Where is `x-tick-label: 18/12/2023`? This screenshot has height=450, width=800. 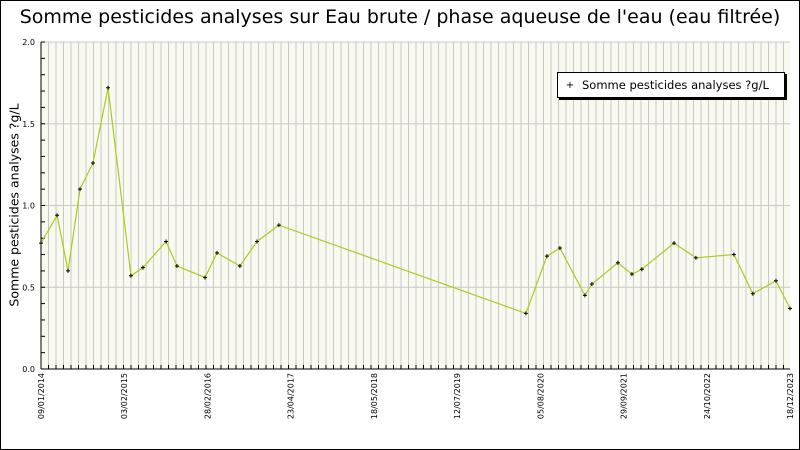 x-tick-label: 18/12/2023 is located at coordinates (790, 396).